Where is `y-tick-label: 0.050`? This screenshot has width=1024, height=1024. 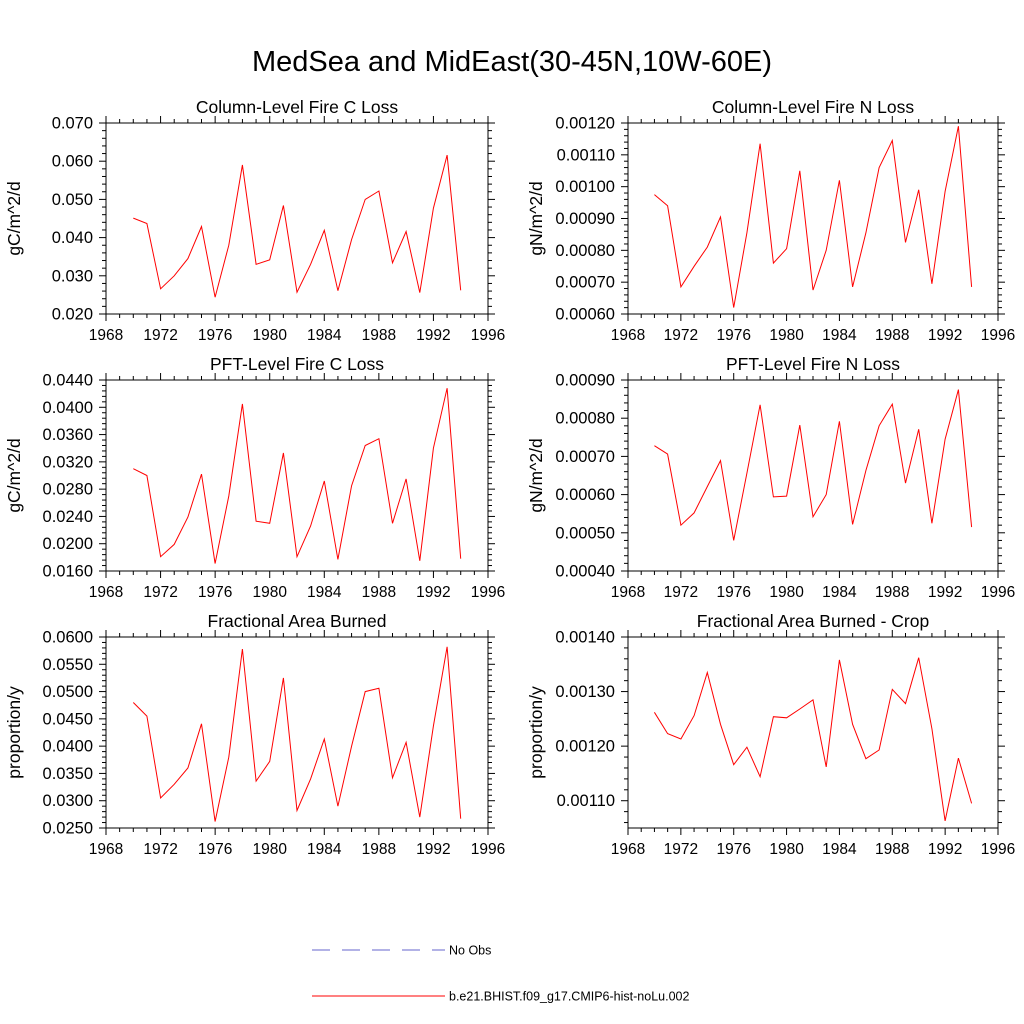 y-tick-label: 0.050 is located at coordinates (72, 200).